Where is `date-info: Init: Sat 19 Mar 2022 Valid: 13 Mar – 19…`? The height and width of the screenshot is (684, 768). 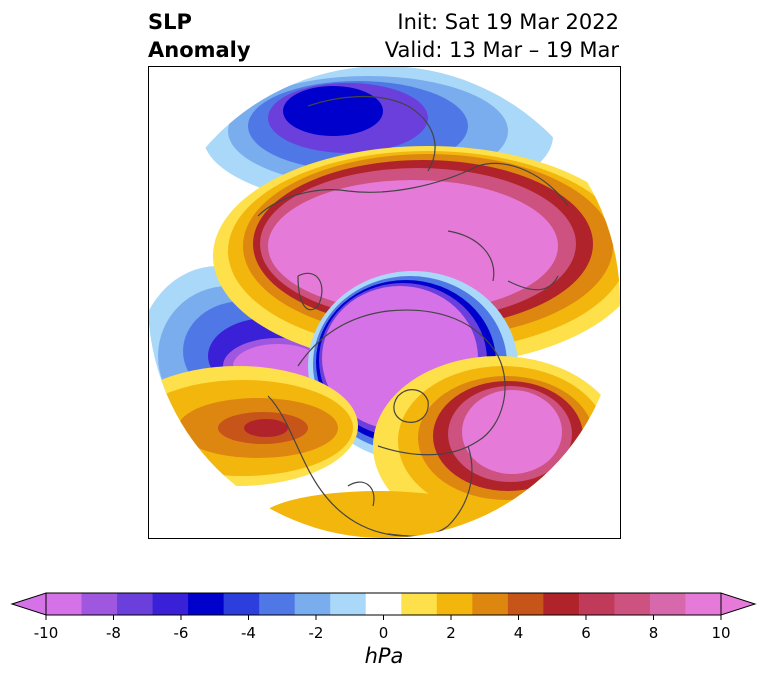
date-info: Init: Sat 19 Mar 2022 Valid: 13 Mar – 19… is located at coordinates (502, 36).